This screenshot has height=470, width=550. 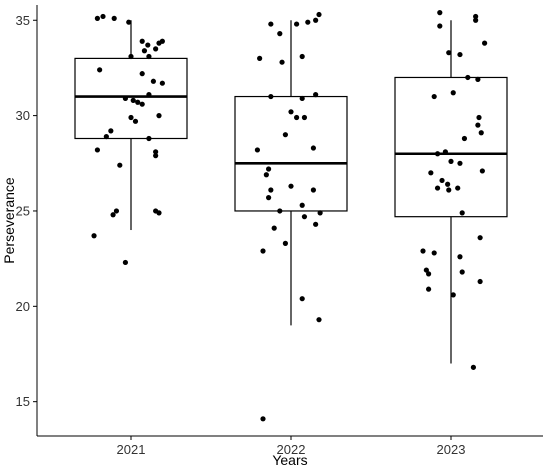 What do you see at coordinates (23, 115) in the screenshot?
I see `y-tick-label: 30` at bounding box center [23, 115].